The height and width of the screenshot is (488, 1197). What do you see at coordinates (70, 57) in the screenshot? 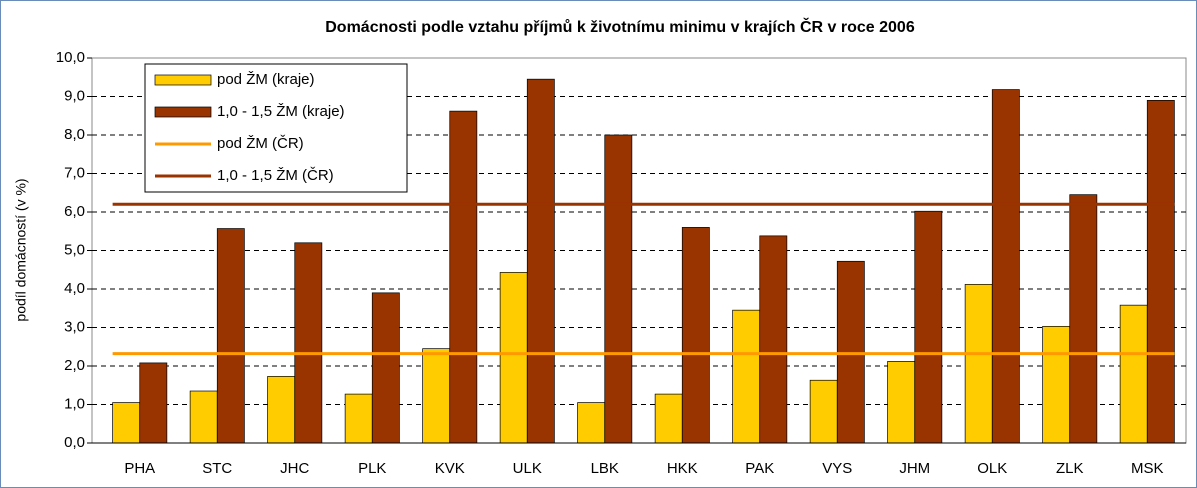
I see `y-tick-label: 10,0` at bounding box center [70, 57].